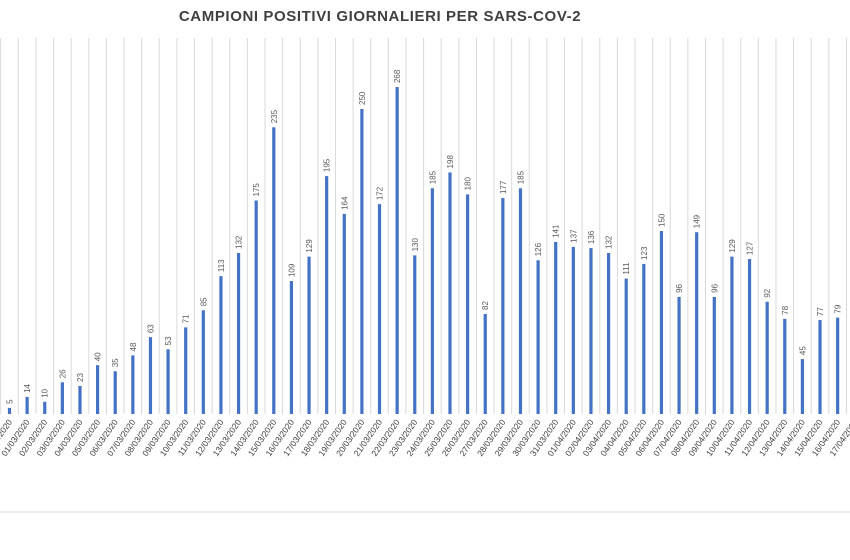 This screenshot has height=560, width=850. I want to click on data-label: 195, so click(327, 165).